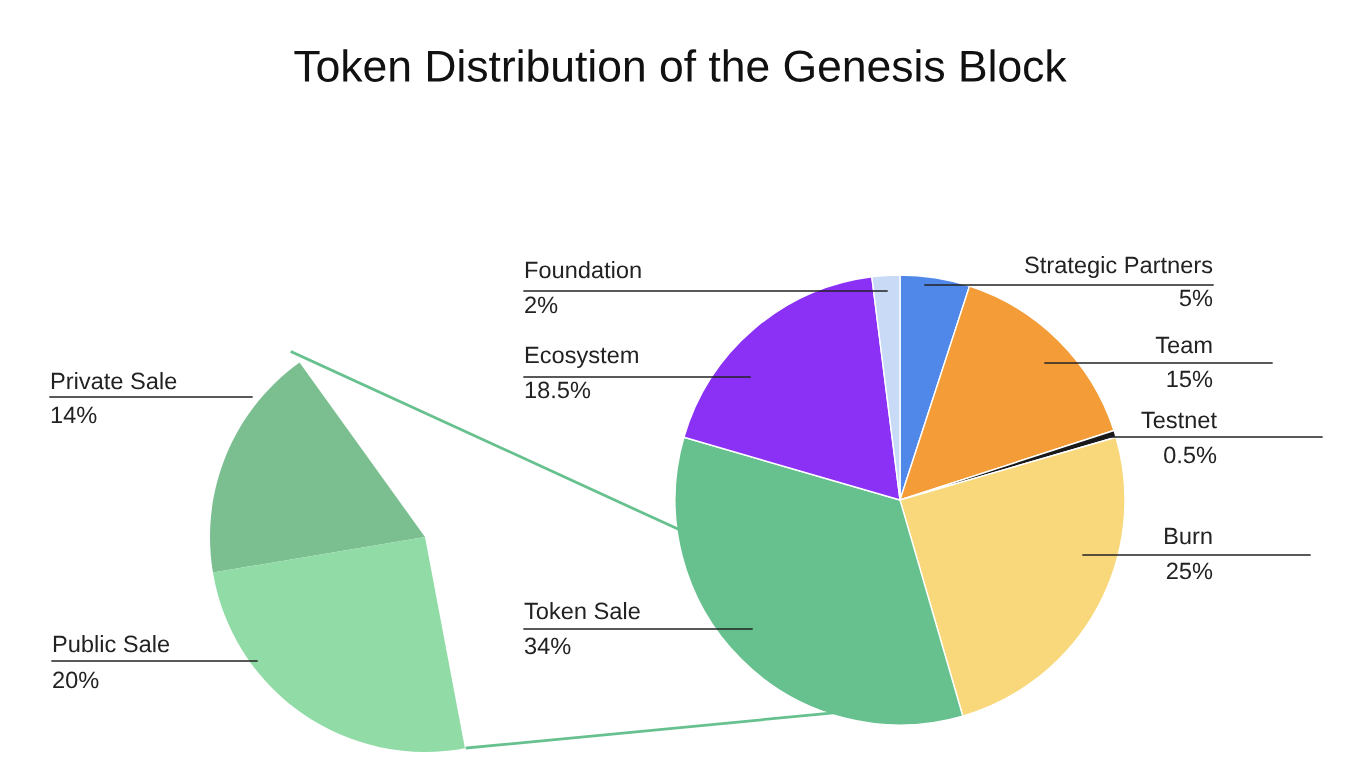 This screenshot has height=782, width=1360. Describe the element at coordinates (76, 680) in the screenshot. I see `data-label: 20%` at that location.